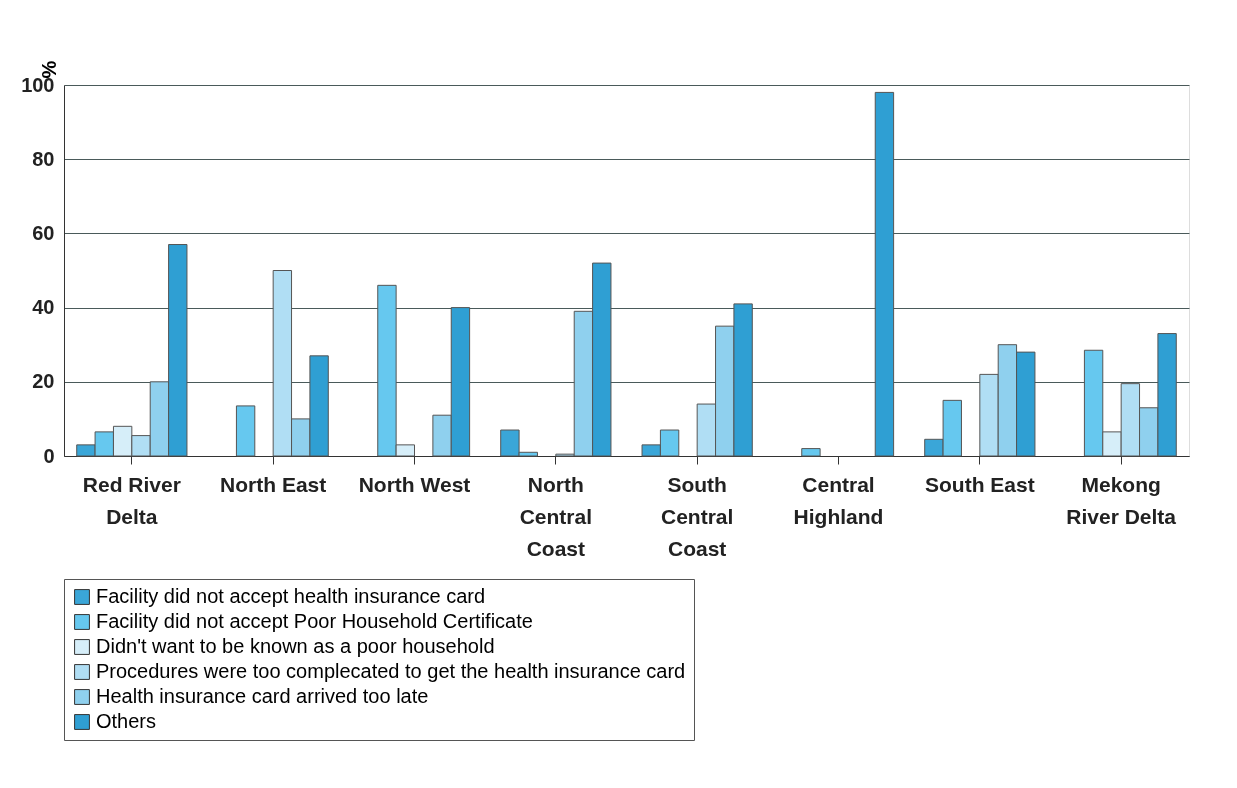 Image resolution: width=1237 pixels, height=788 pixels. What do you see at coordinates (49, 455) in the screenshot?
I see `y-tick-label: 0` at bounding box center [49, 455].